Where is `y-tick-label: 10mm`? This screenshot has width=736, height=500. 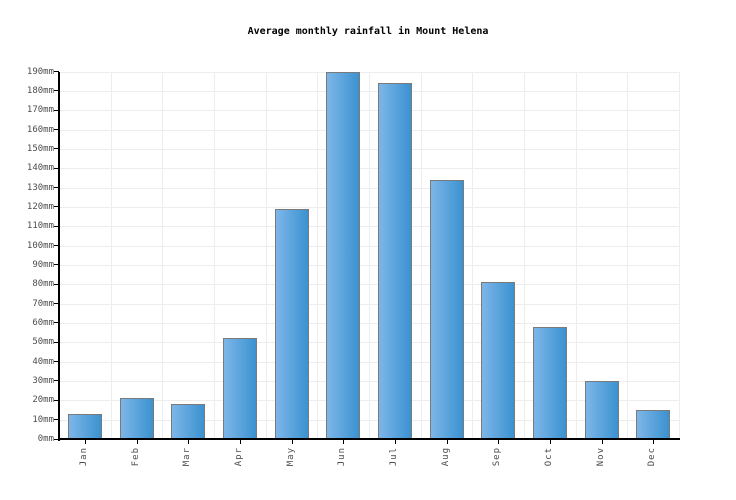 y-tick-label: 10mm is located at coordinates (43, 419).